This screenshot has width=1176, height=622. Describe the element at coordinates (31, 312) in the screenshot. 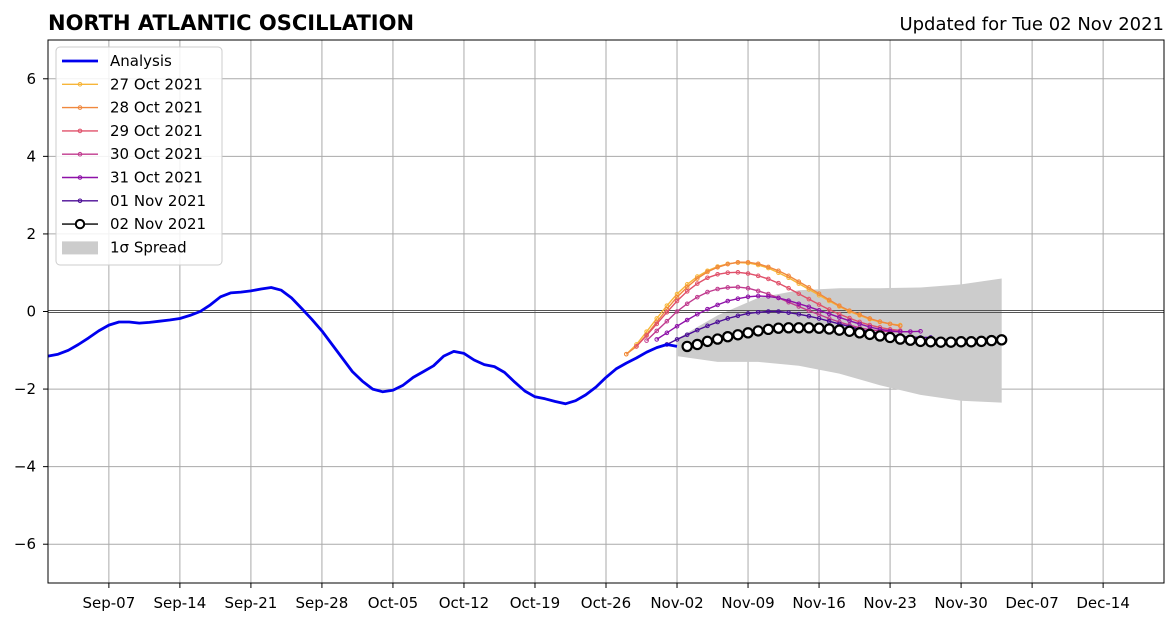

I see `y-tick-label: 0` at that location.